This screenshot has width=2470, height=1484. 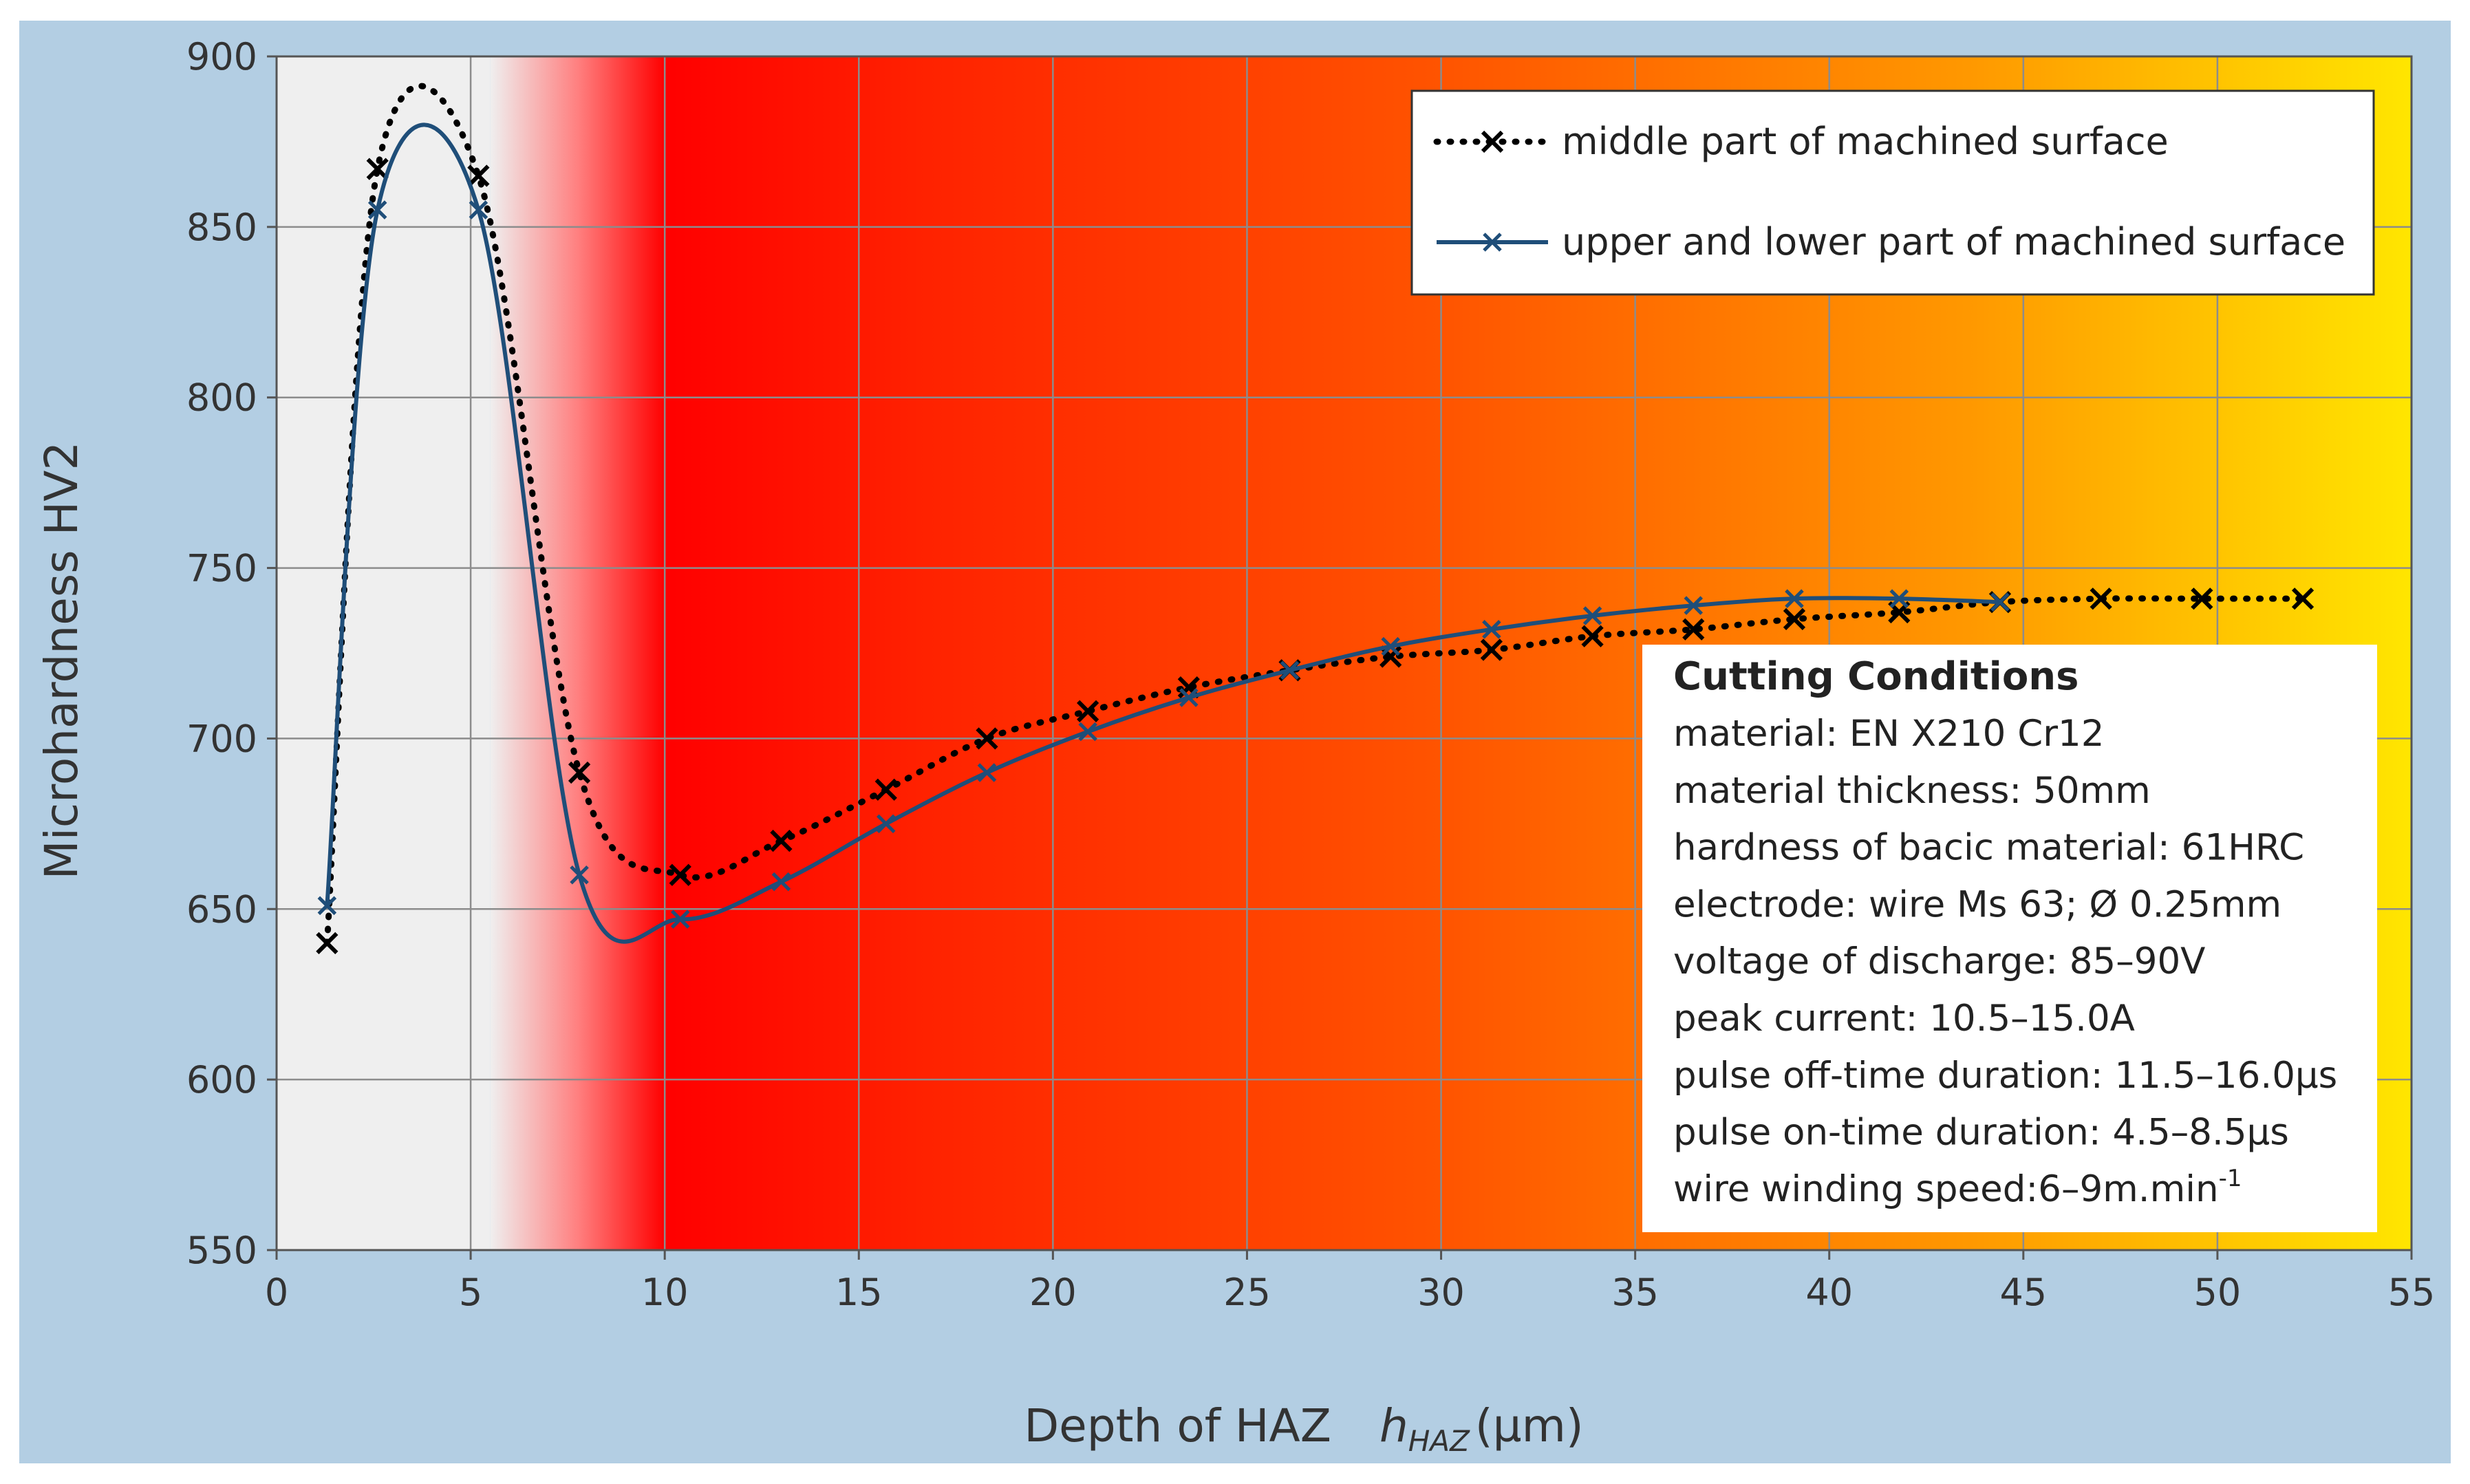 I want to click on x-axis-title-text: Depth of HAZ, so click(x=1178, y=1425).